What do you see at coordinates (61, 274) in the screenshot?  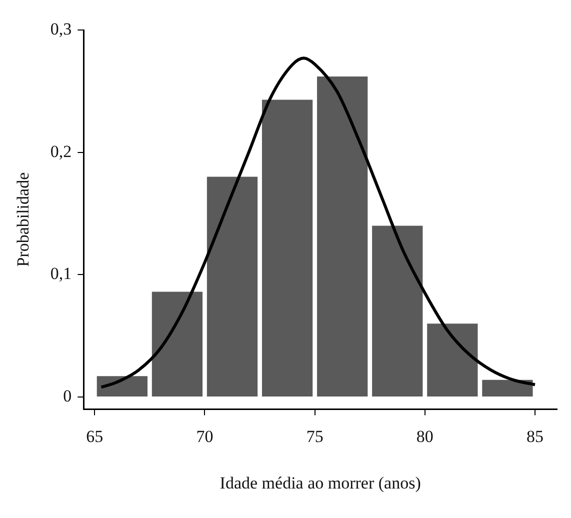 I see `y-tick-label: 0,1` at bounding box center [61, 274].